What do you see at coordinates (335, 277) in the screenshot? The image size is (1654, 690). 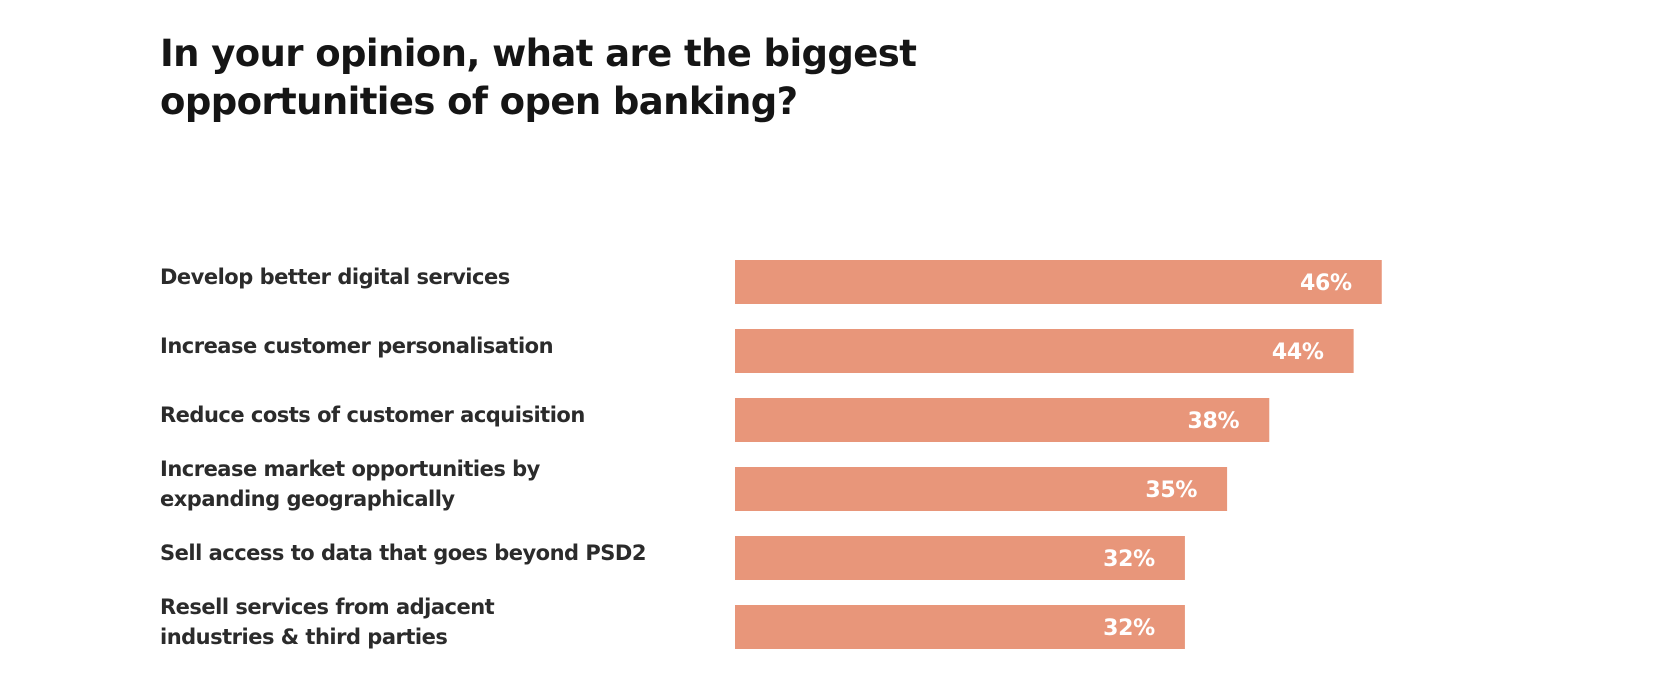 I see `category-label: Develop better digital services` at bounding box center [335, 277].